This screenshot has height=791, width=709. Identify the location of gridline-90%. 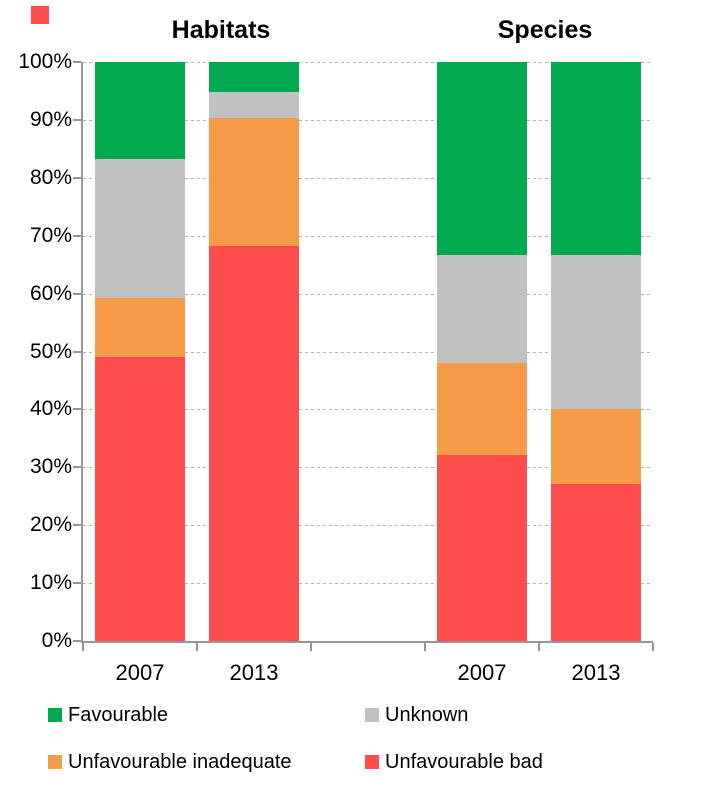
(368, 120).